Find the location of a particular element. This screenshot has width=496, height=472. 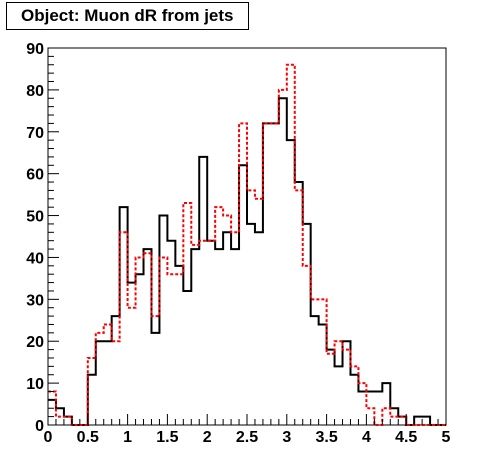

y-tick-label: 0 is located at coordinates (39, 426).